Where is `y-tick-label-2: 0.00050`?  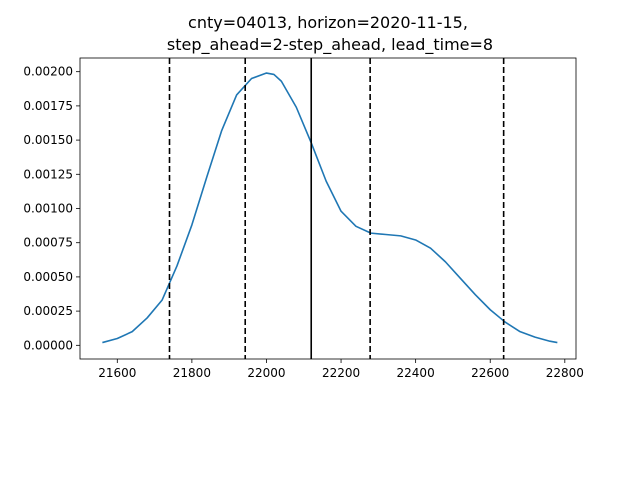 y-tick-label-2: 0.00050 is located at coordinates (48, 277).